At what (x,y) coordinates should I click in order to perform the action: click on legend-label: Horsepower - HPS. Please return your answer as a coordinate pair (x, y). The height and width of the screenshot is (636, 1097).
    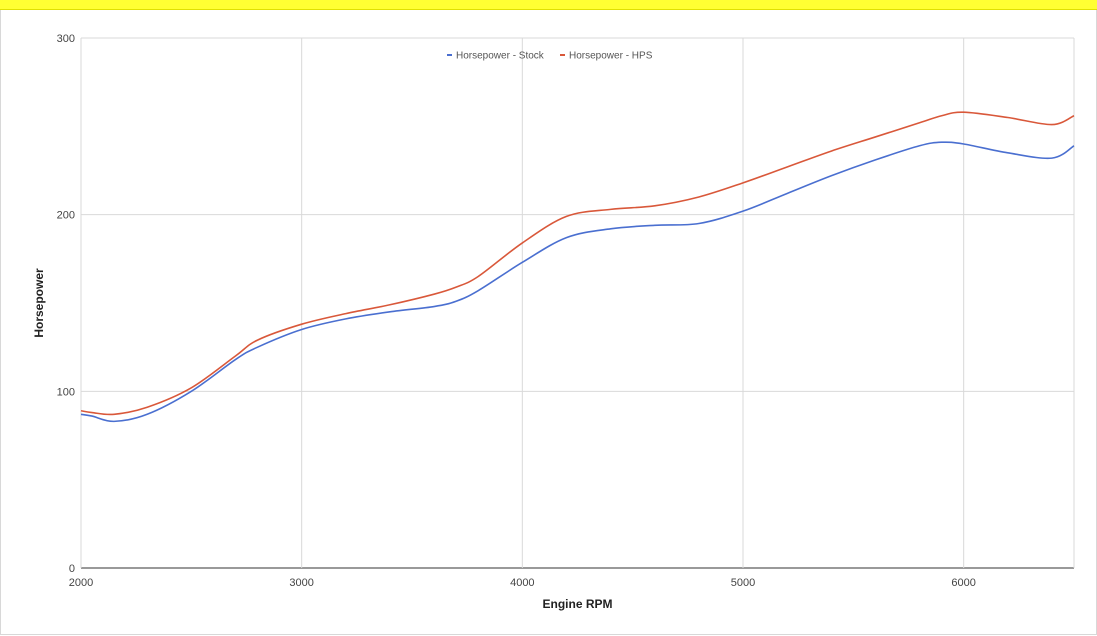
    Looking at the image, I should click on (611, 56).